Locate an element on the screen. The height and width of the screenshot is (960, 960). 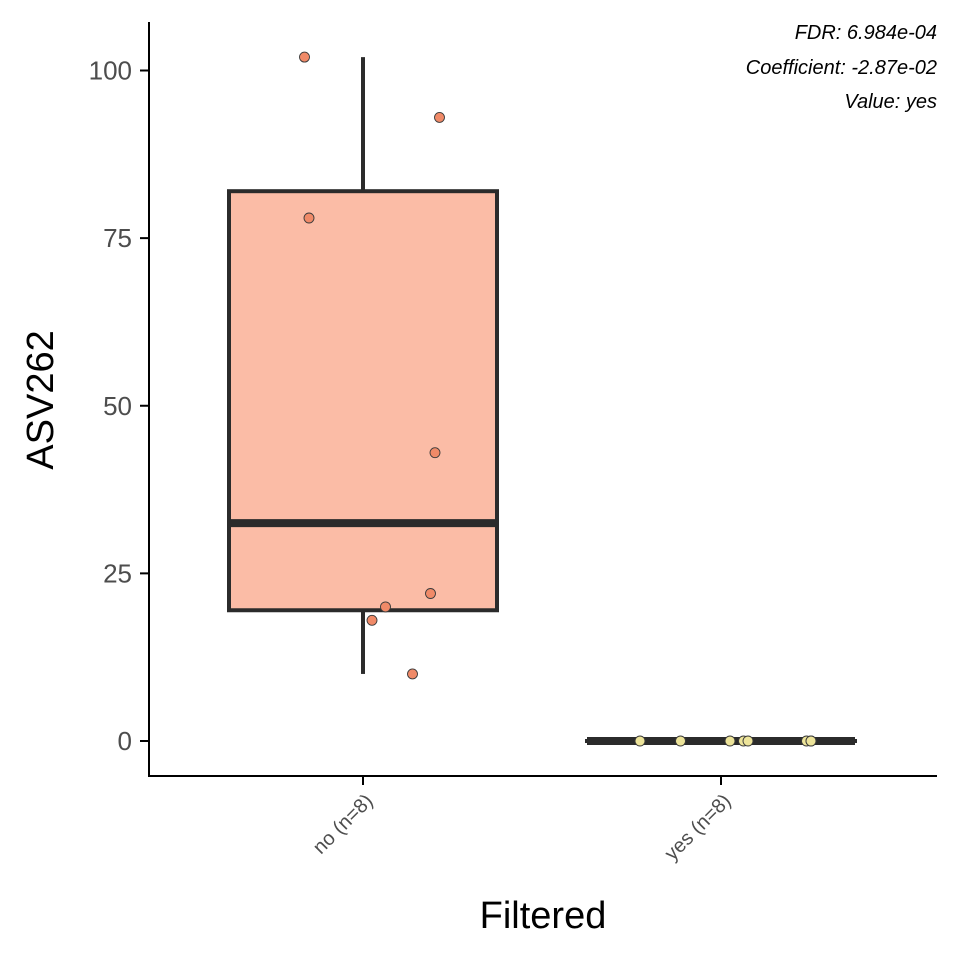
y-tick-label: 75 is located at coordinates (117, 238).